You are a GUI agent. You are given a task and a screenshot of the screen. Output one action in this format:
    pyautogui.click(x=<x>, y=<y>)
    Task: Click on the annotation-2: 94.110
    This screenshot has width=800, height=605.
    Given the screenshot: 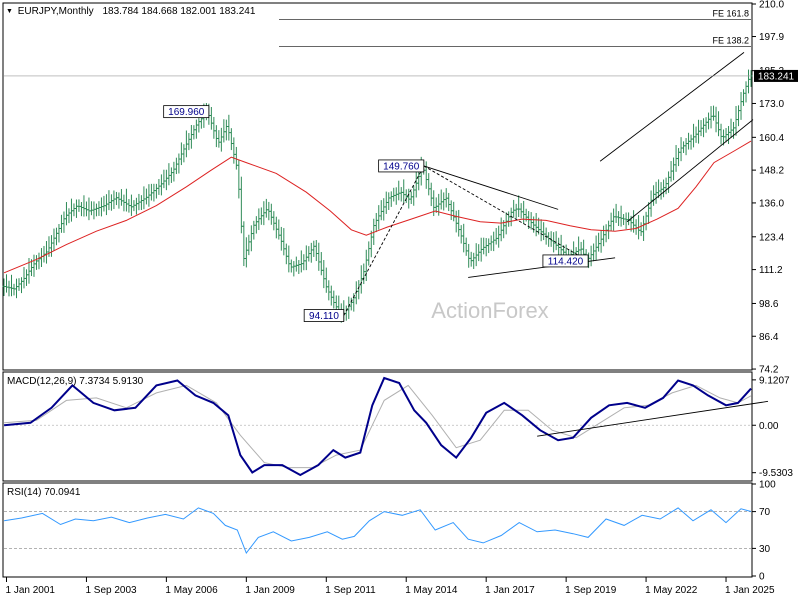 What is the action you would take?
    pyautogui.click(x=324, y=315)
    